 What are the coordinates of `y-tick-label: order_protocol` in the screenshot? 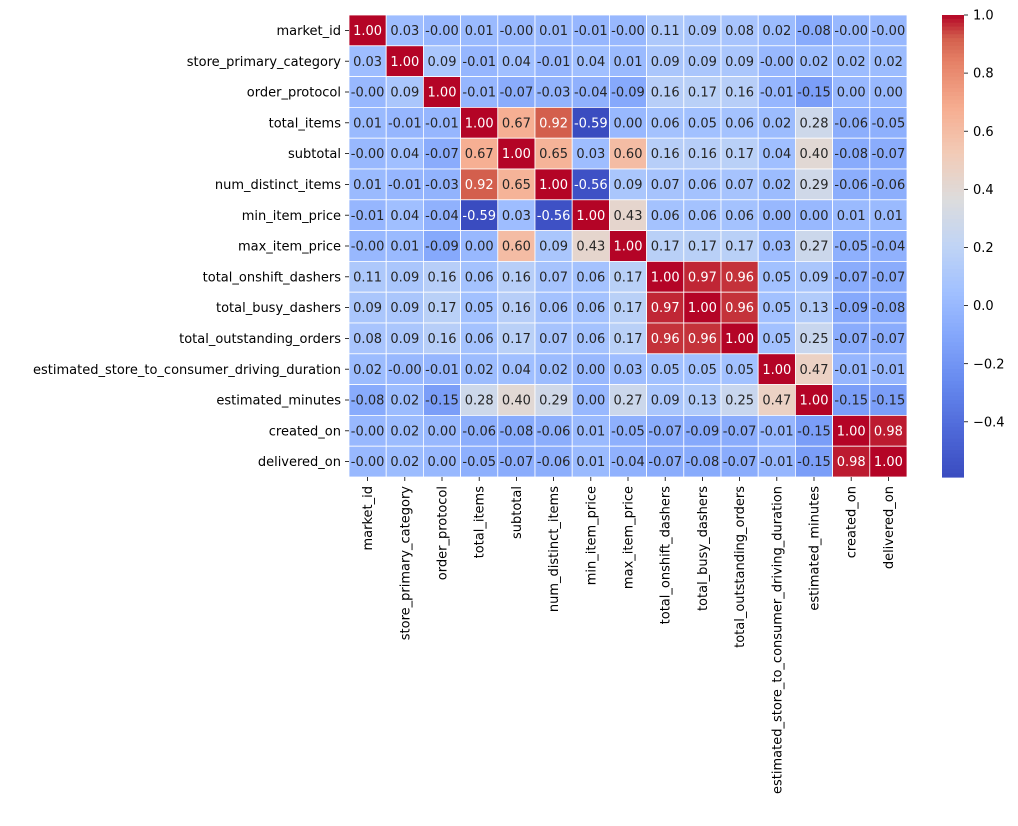 It's located at (294, 93).